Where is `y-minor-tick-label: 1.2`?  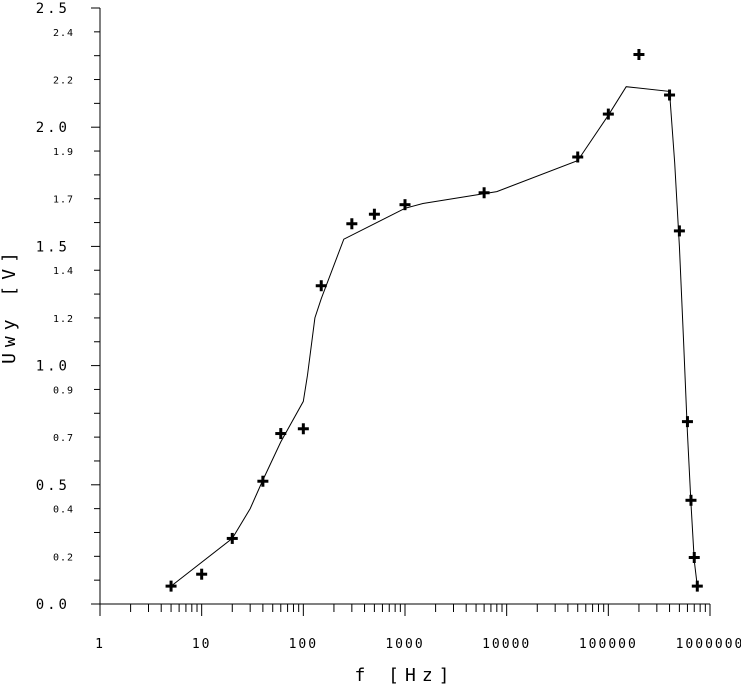
y-minor-tick-label: 1.2 is located at coordinates (63, 319).